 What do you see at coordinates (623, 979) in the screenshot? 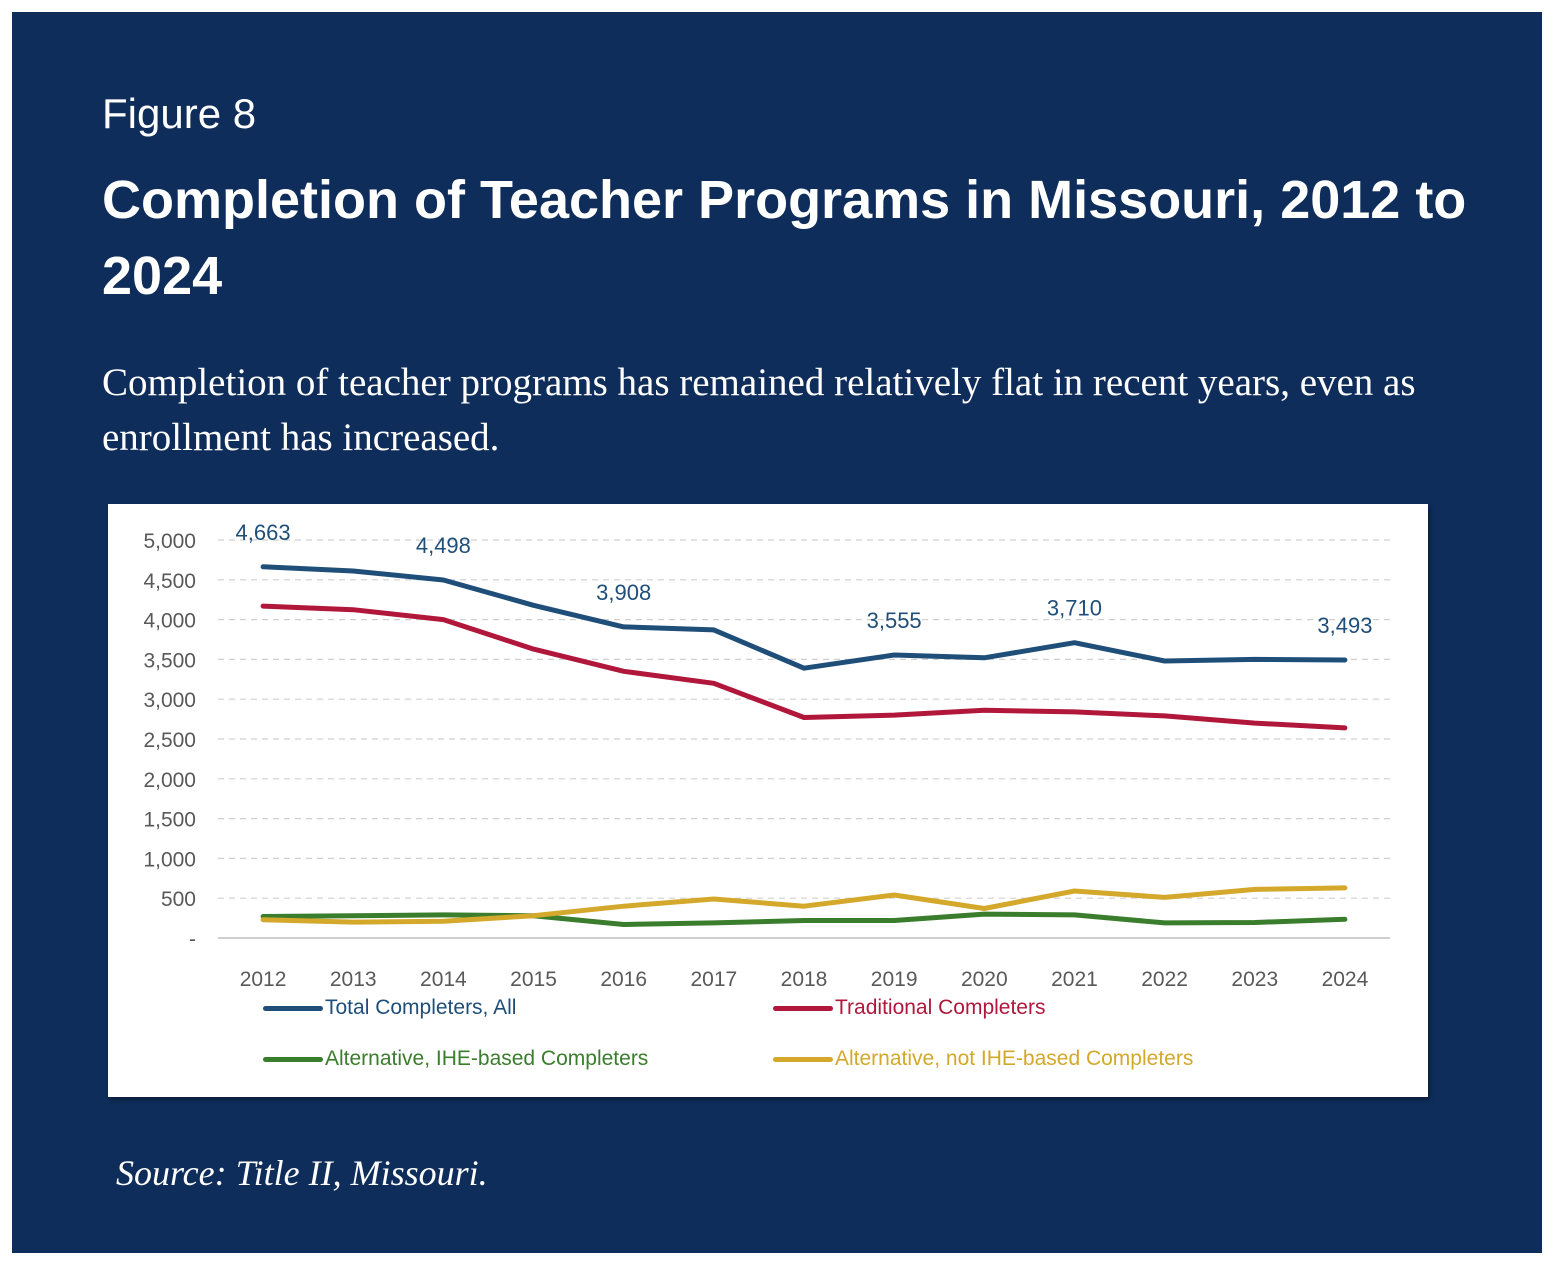
I see `x-tick-label: 2016` at bounding box center [623, 979].